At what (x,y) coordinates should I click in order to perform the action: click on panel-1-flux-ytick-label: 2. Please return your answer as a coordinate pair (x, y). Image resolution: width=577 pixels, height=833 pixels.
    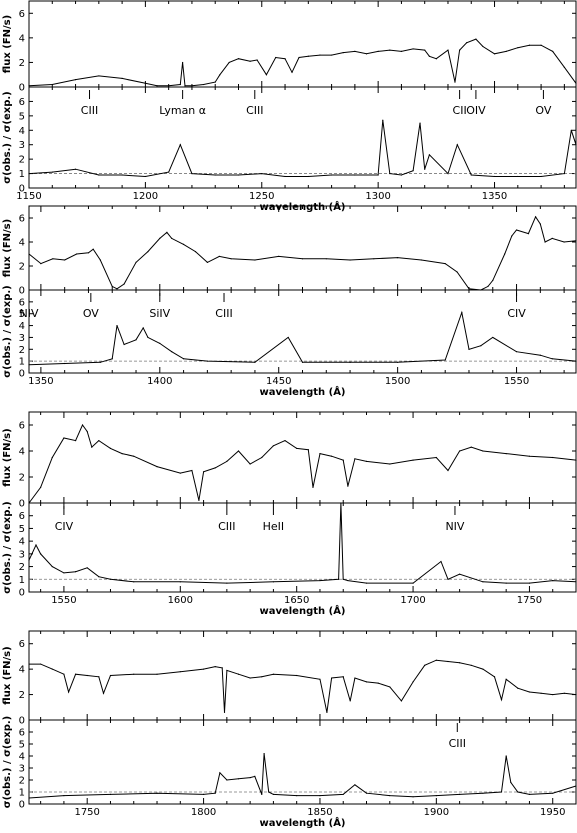
    Looking at the image, I should click on (22, 63).